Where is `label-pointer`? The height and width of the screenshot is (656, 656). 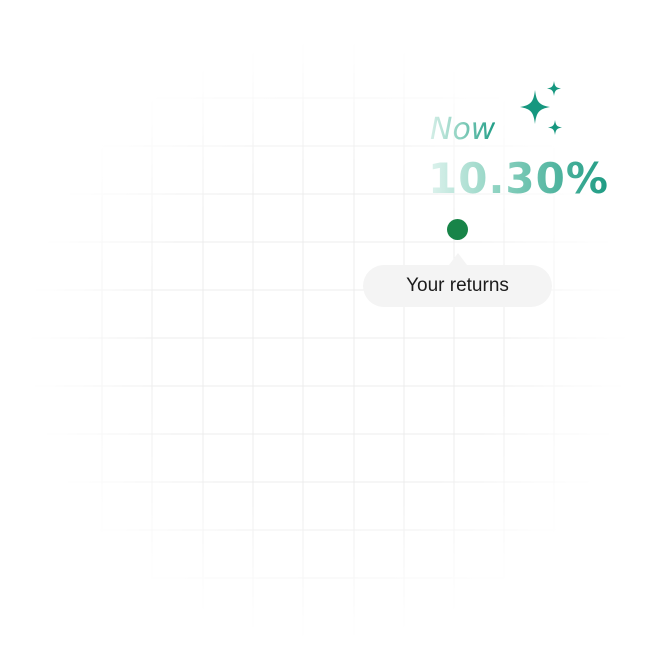
label-pointer is located at coordinates (458, 259).